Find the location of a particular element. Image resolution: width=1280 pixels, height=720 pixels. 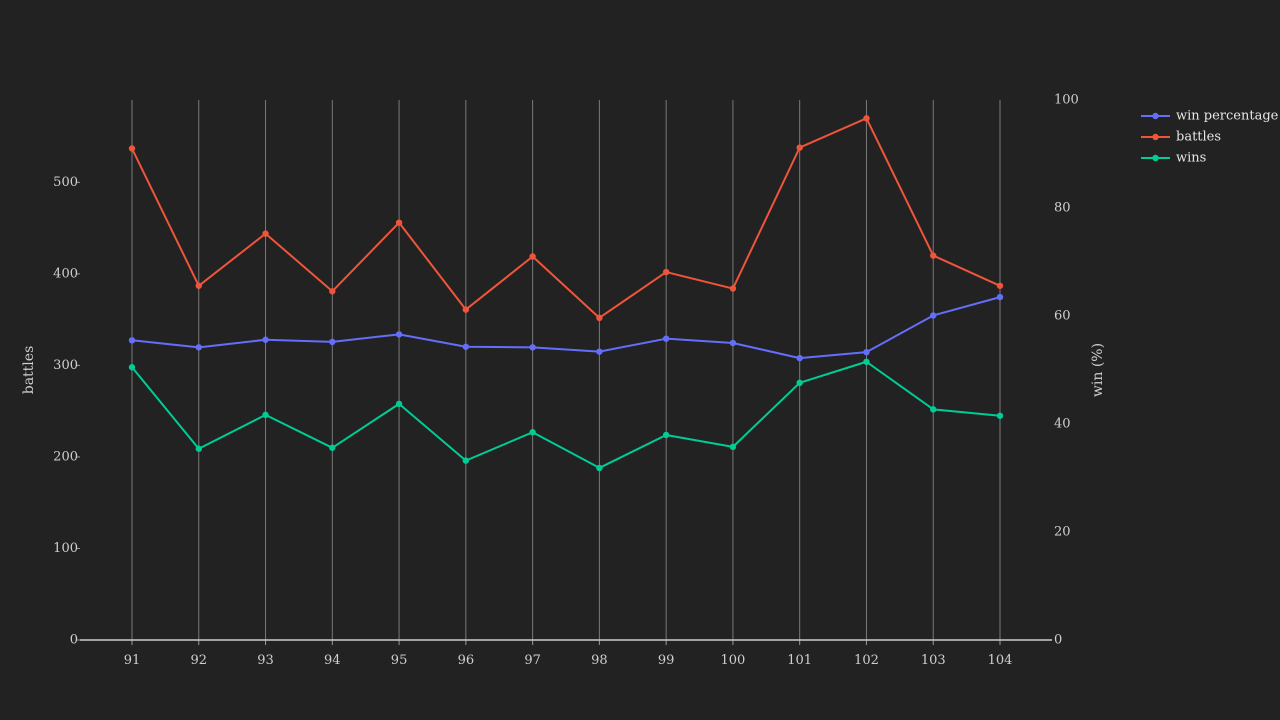

y-right-axis-title: win (%) is located at coordinates (1098, 370).